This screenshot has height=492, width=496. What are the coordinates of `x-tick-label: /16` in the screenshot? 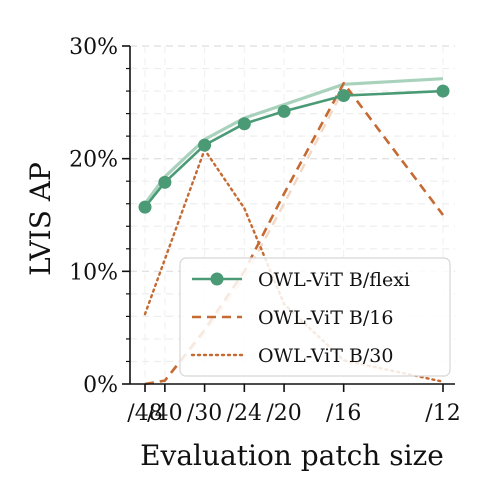 It's located at (343, 413).